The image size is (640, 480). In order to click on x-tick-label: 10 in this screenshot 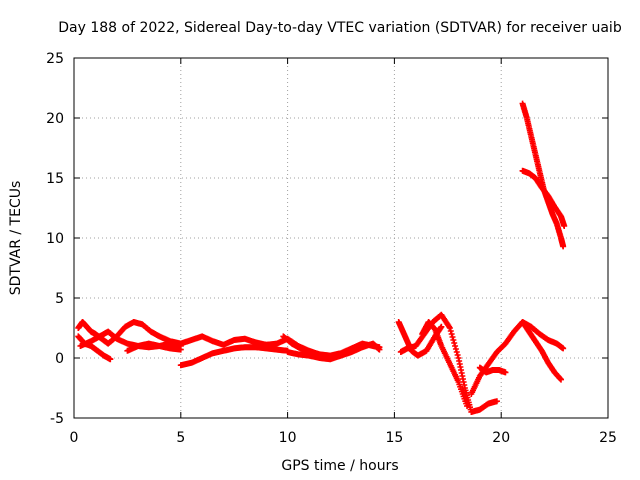, I will do `click(288, 438)`.